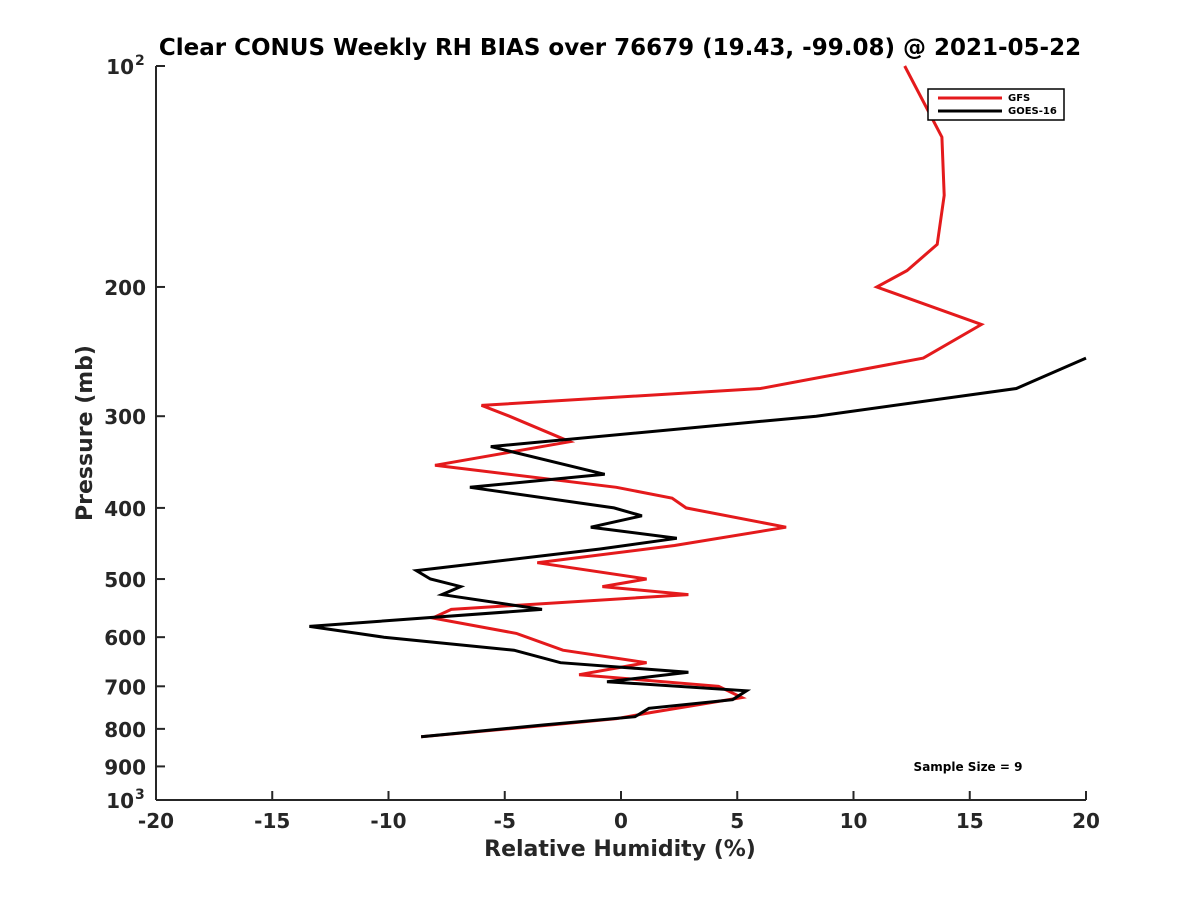 This screenshot has width=1200, height=900. I want to click on legend-label-gfs: GFS, so click(1019, 98).